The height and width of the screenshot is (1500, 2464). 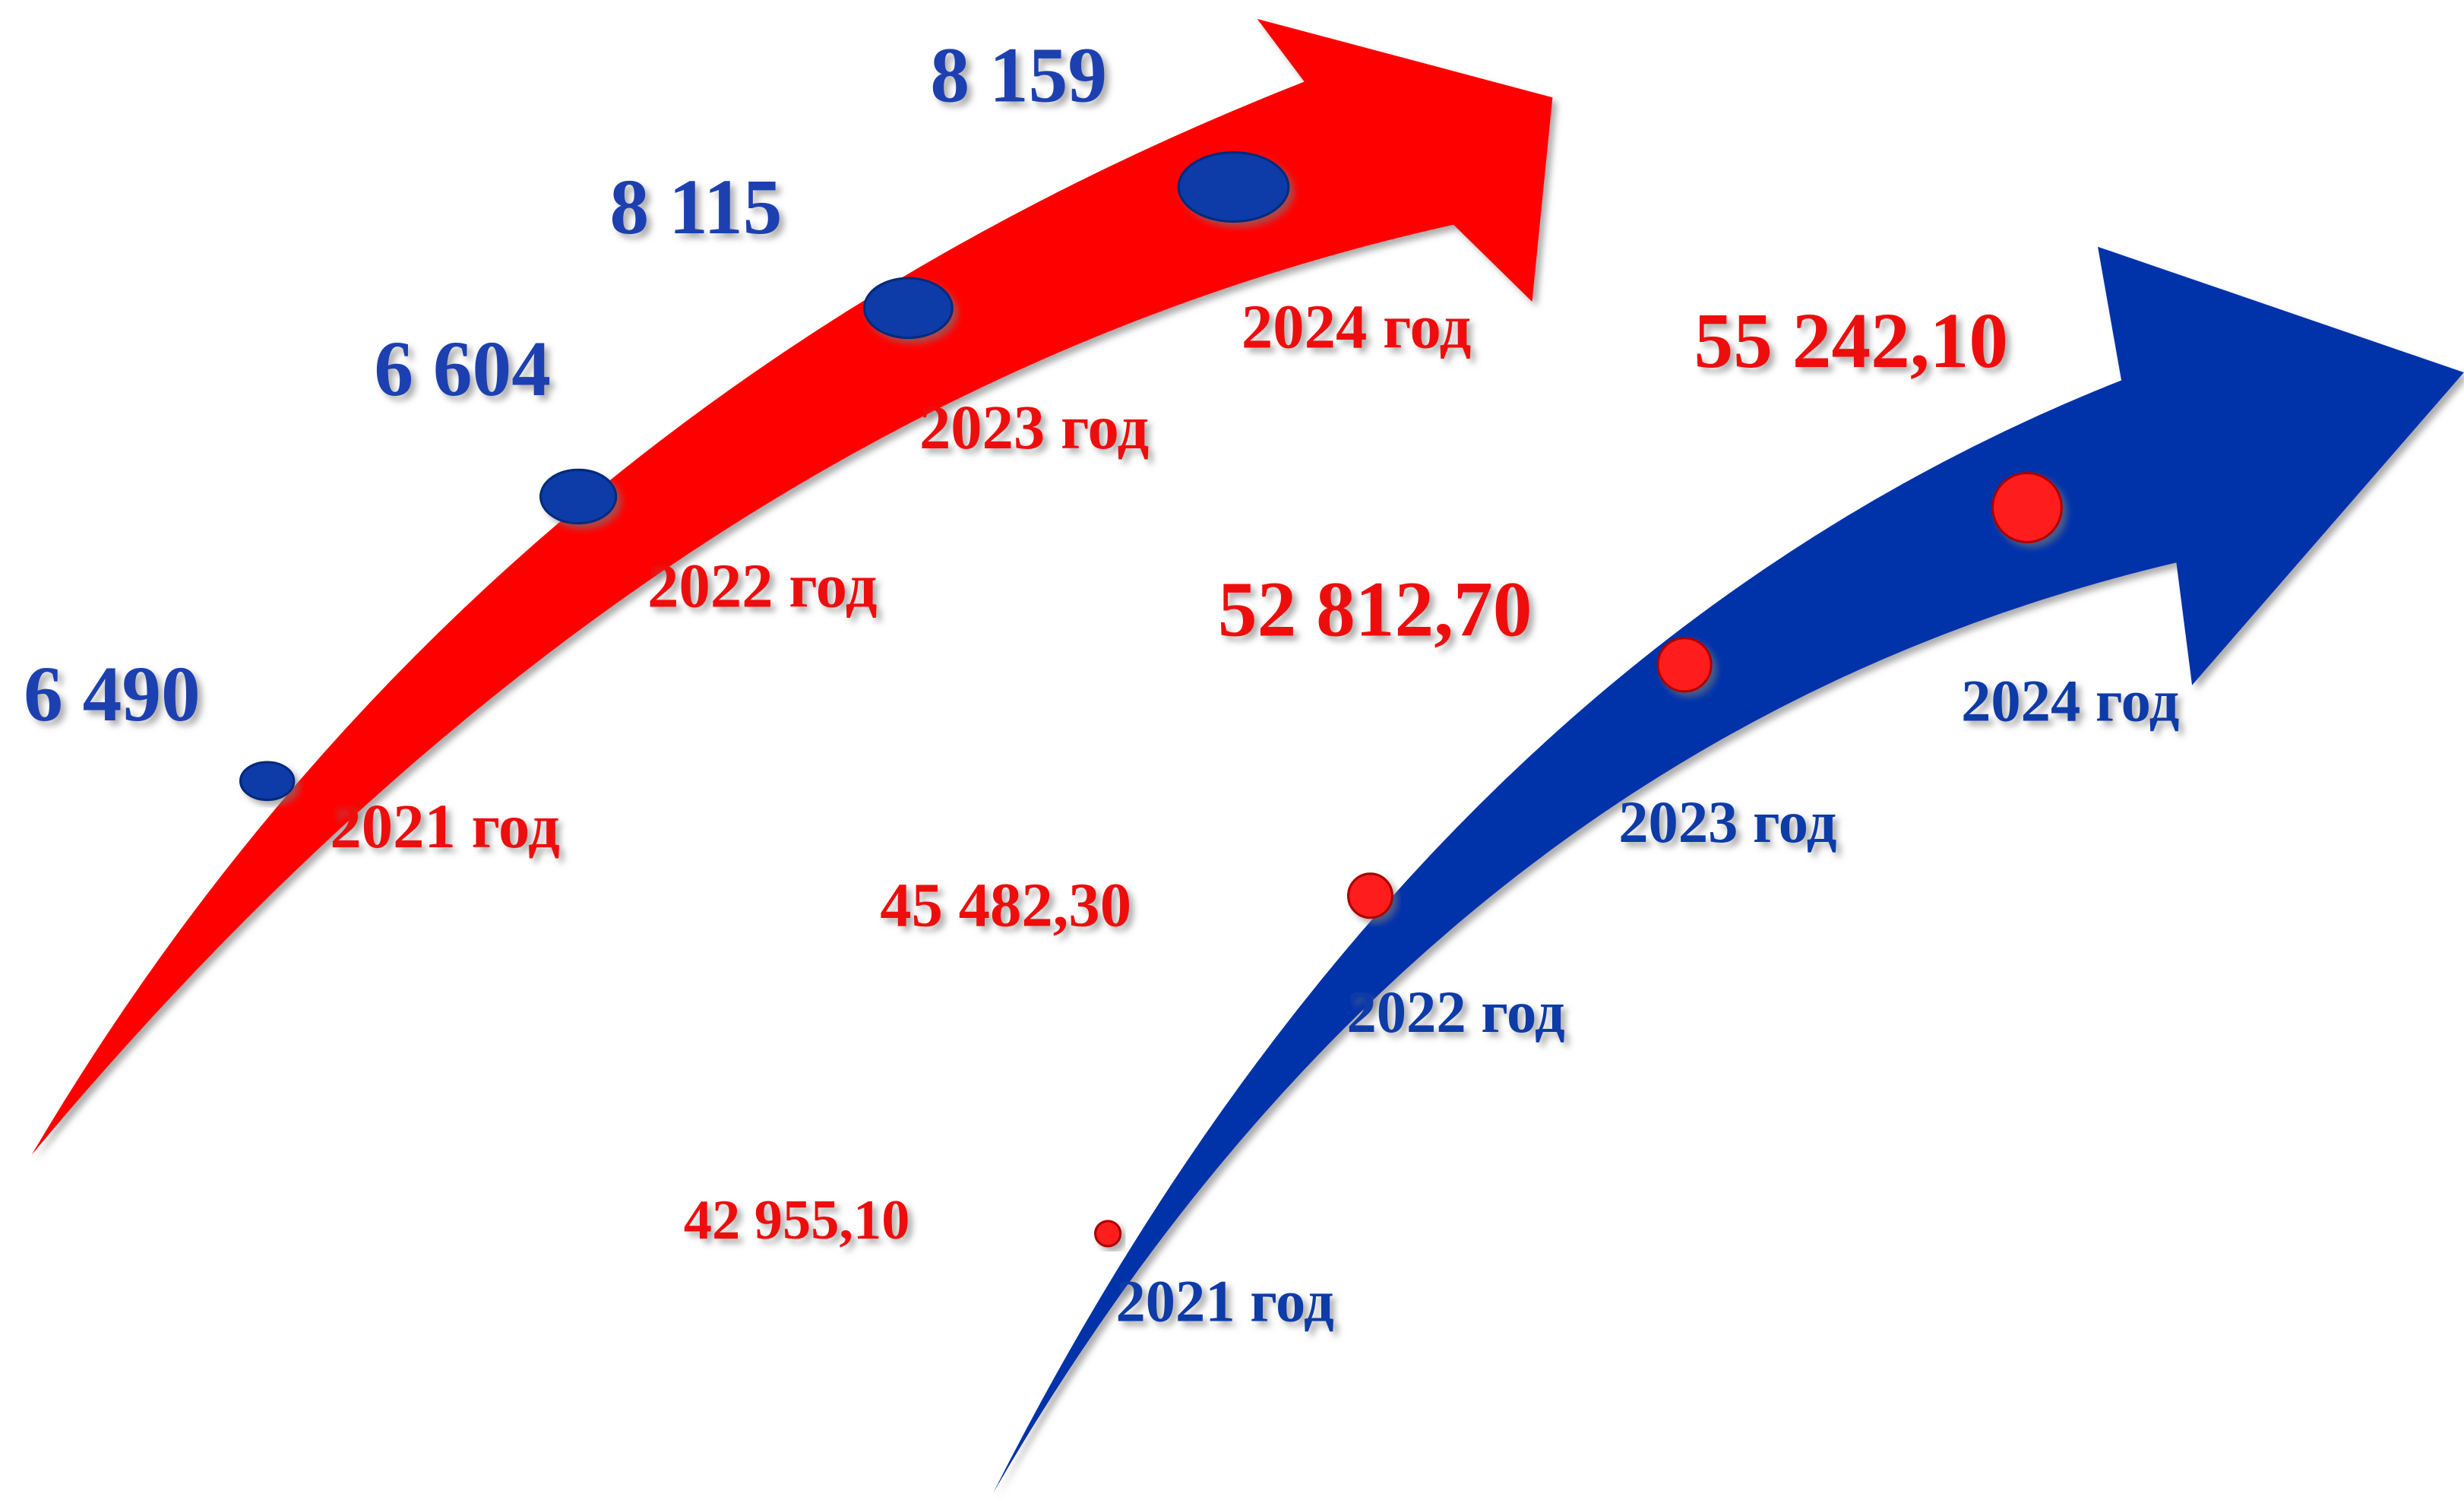 I want to click on value-label: 8 115, so click(x=696, y=207).